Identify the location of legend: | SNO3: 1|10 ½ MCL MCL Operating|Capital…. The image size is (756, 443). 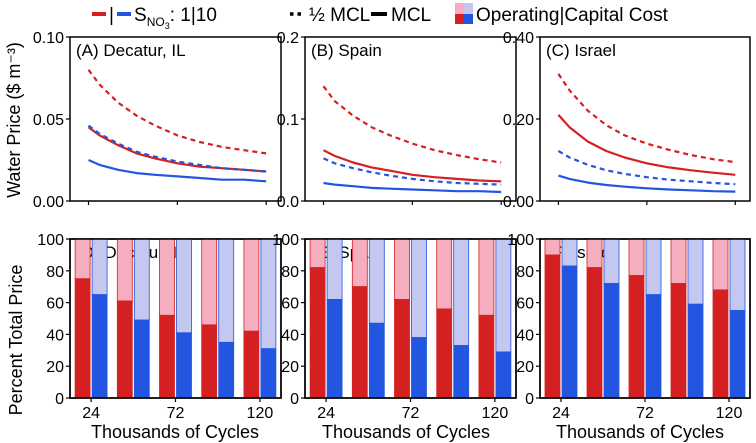
(380, 17).